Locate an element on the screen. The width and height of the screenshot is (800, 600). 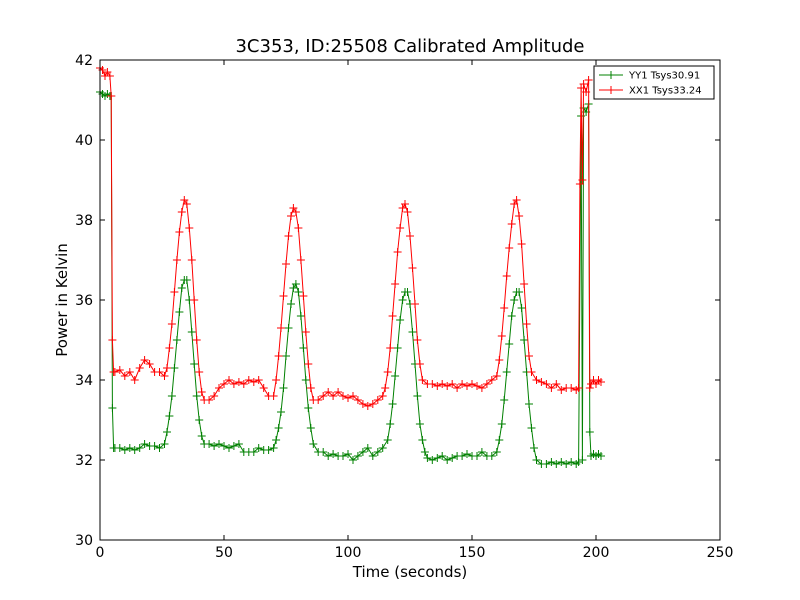
chart-title: 3C353, ID:25508 Calibrated Amplitude is located at coordinates (409, 46).